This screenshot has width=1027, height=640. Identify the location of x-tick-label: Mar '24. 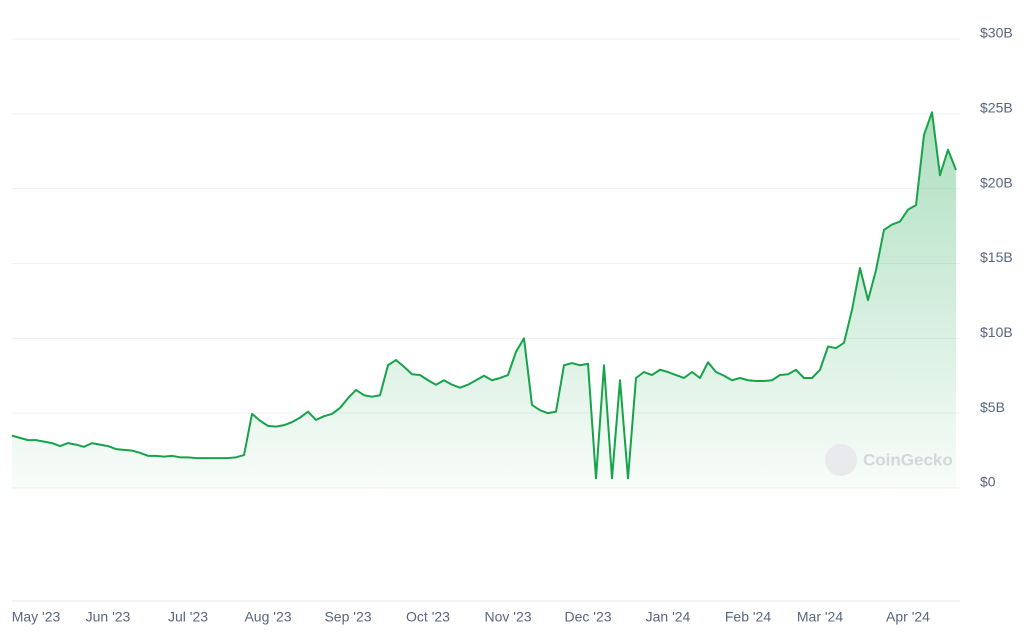
(820, 617).